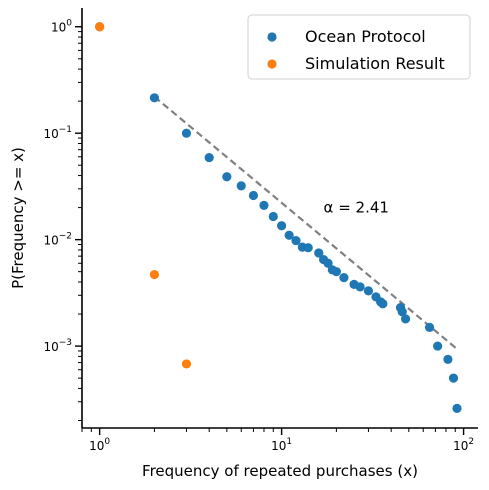 This screenshot has height=490, width=489. I want to click on legend-label: Simulation Result, so click(375, 63).